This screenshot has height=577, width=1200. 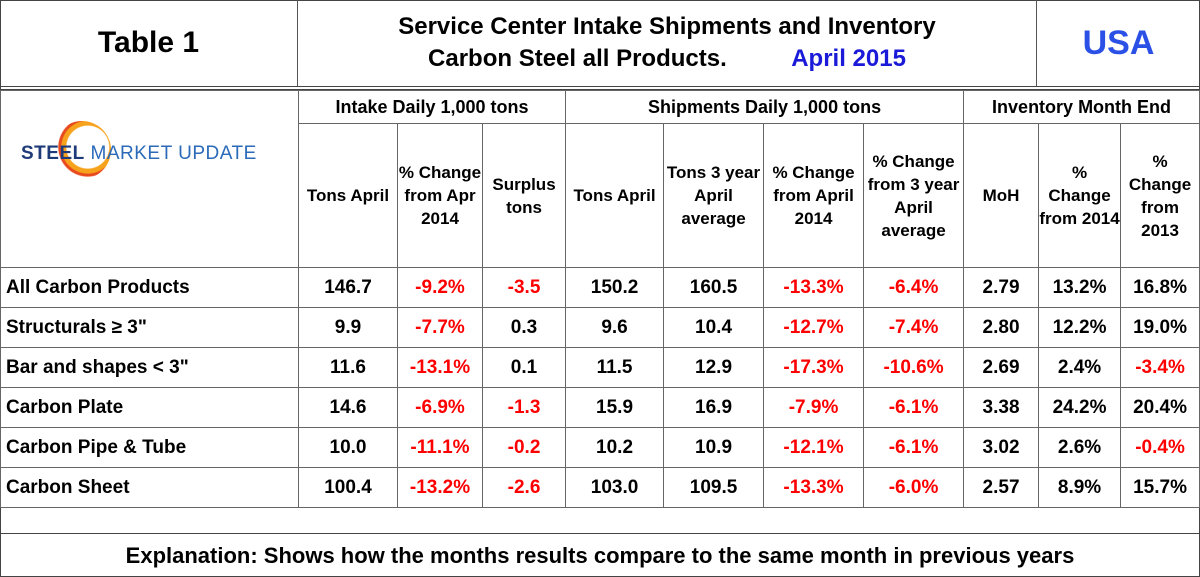 I want to click on table-cell: 24.2%, so click(x=1080, y=407).